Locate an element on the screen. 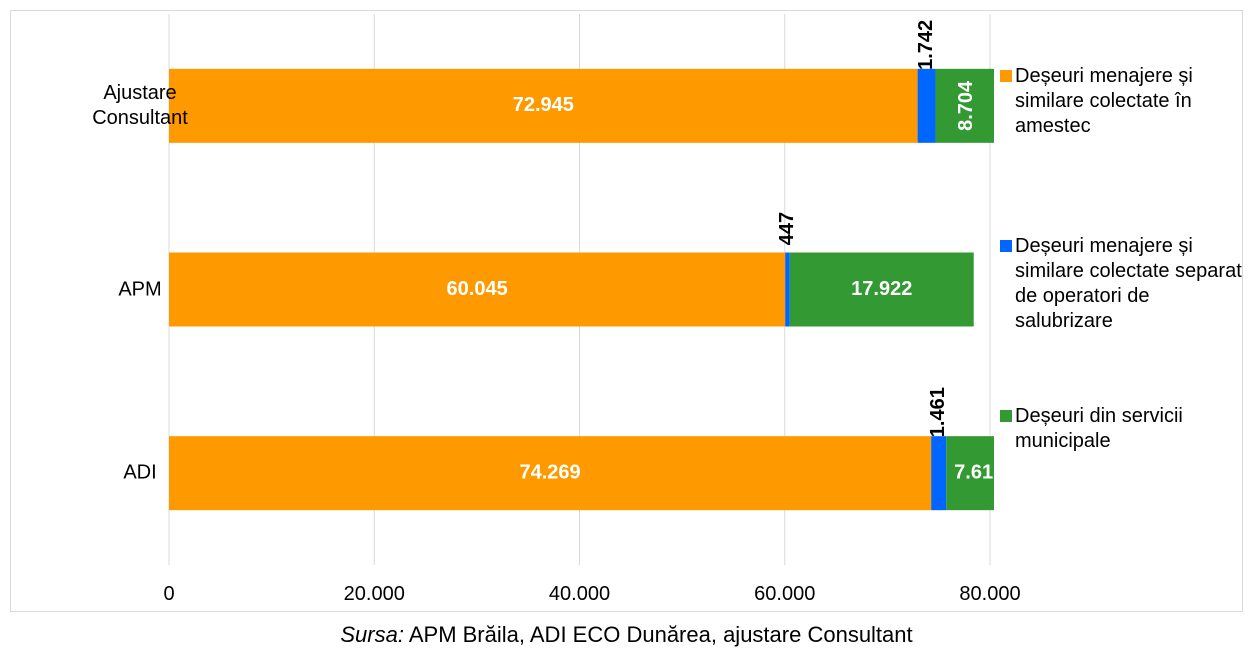  data-label-group: 60.045 is located at coordinates (477, 289).